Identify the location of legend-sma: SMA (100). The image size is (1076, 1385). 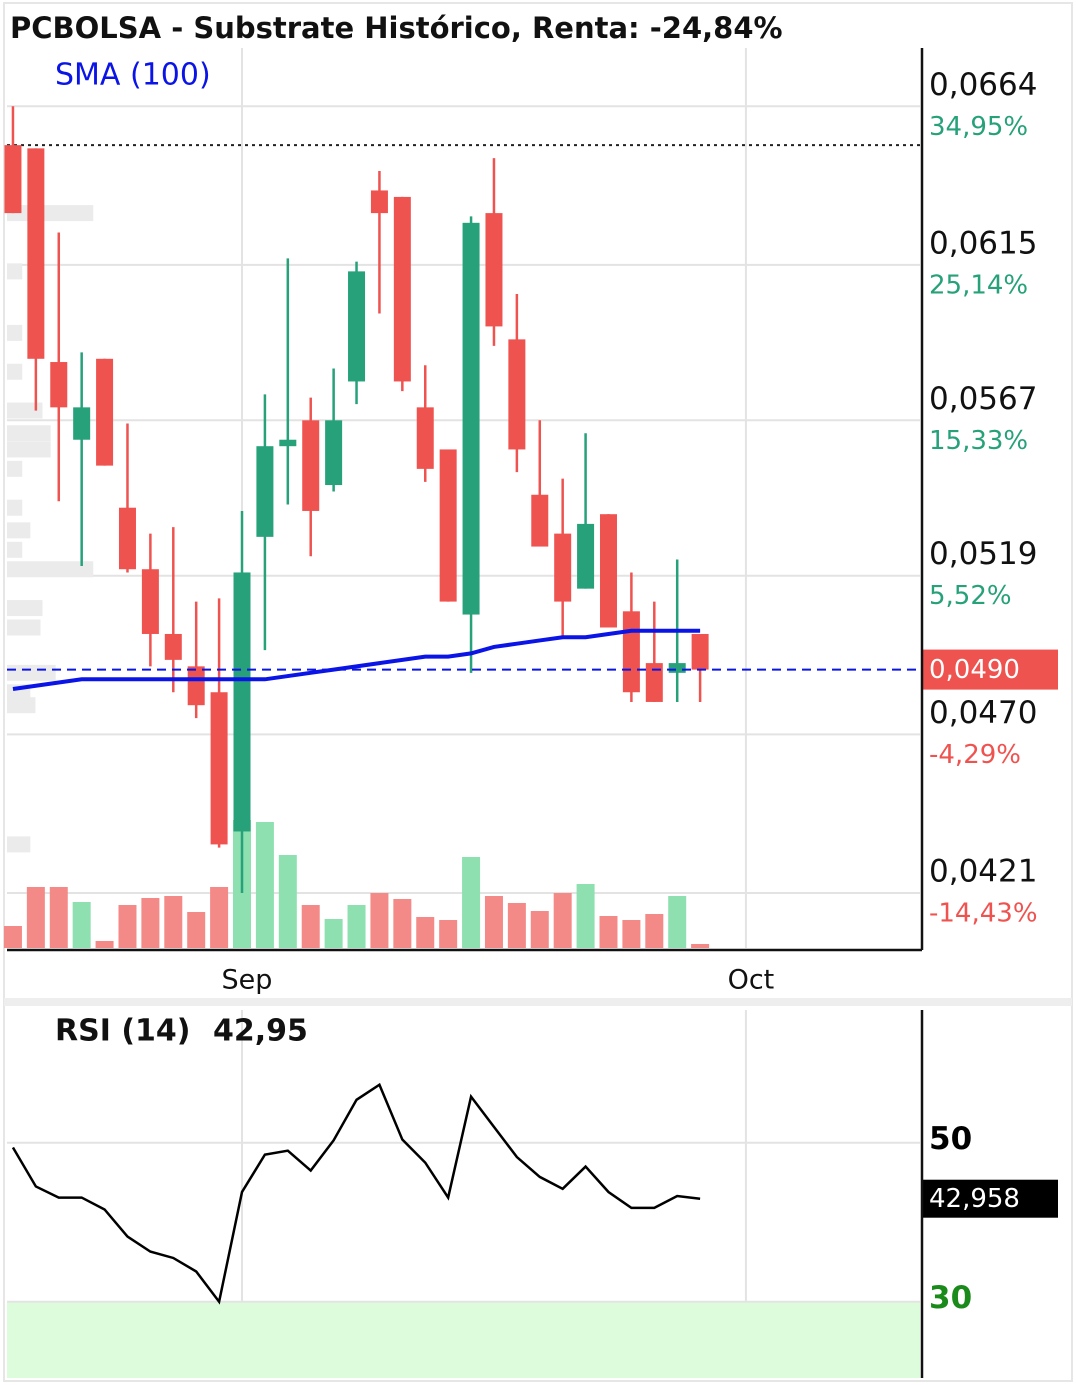
(133, 75).